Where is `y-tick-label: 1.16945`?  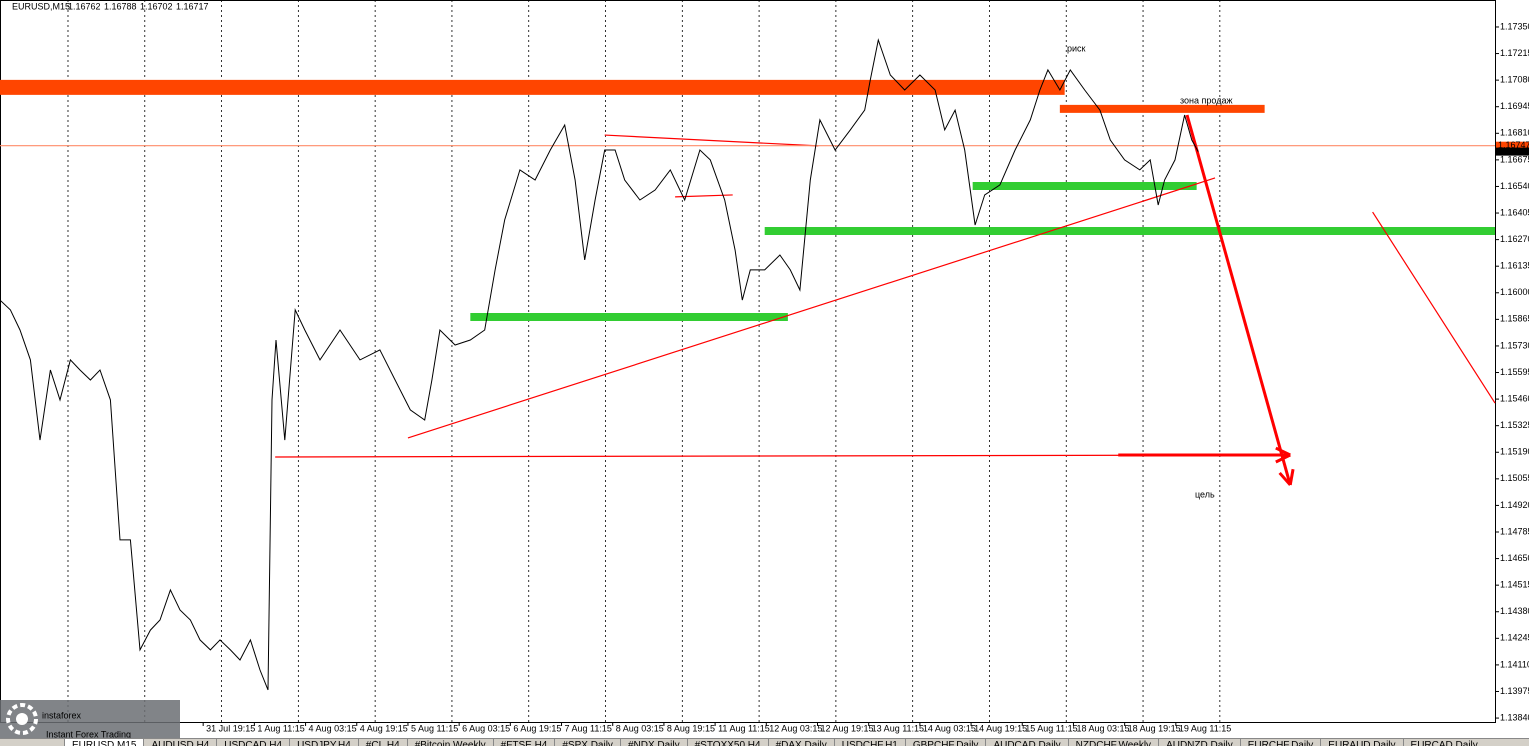 y-tick-label: 1.16945 is located at coordinates (1514, 106).